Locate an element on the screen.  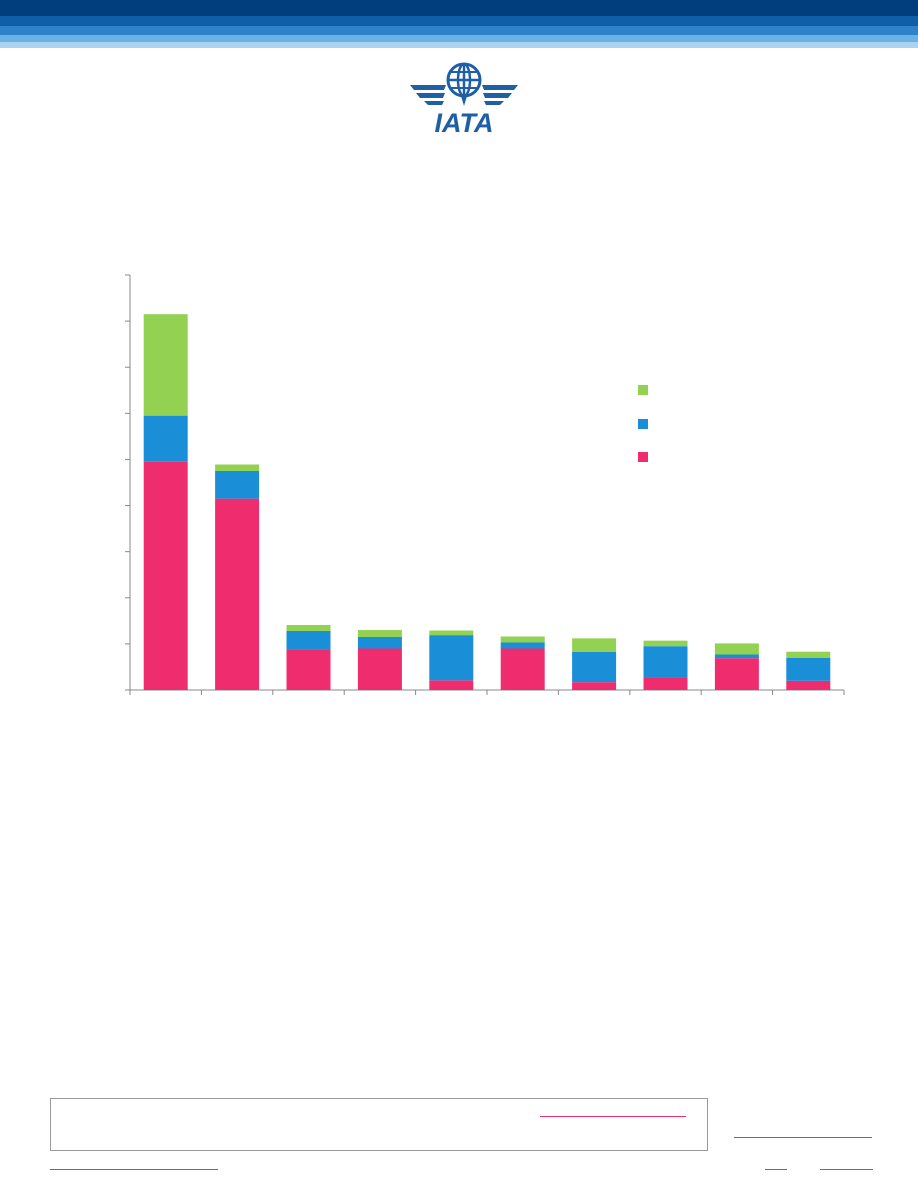
footer-disclaimer-box is located at coordinates (379, 1124).